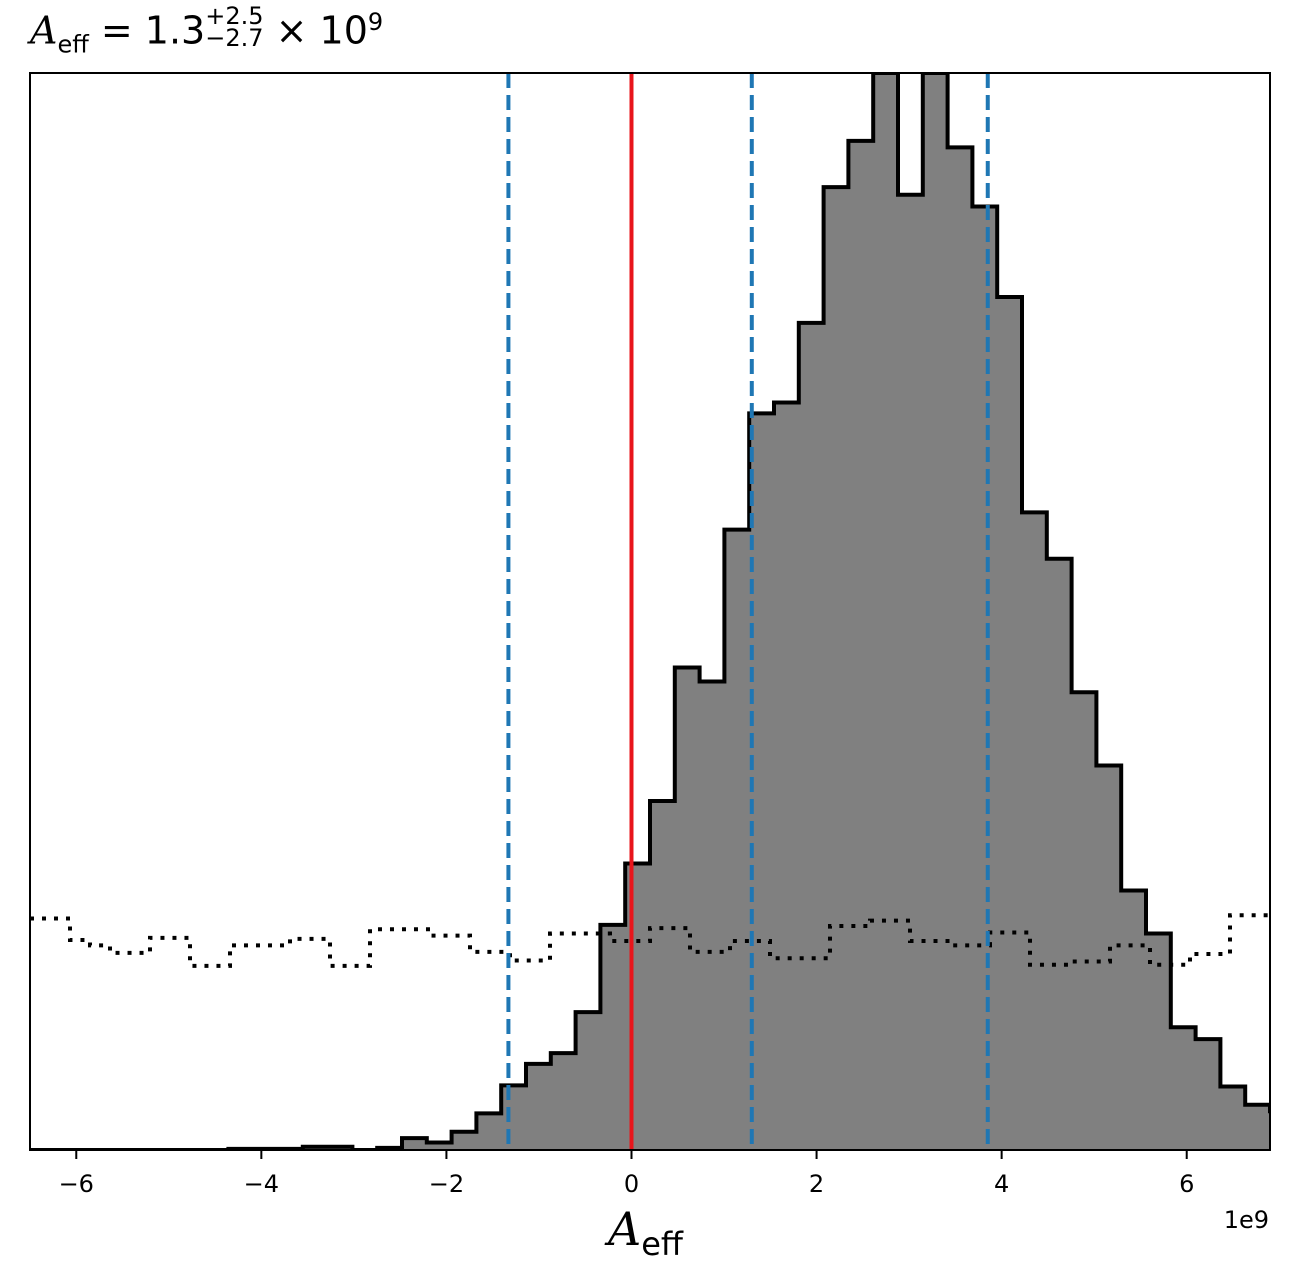 The height and width of the screenshot is (1278, 1289). Describe the element at coordinates (116, 30) in the screenshot. I see `title-equals: =` at that location.